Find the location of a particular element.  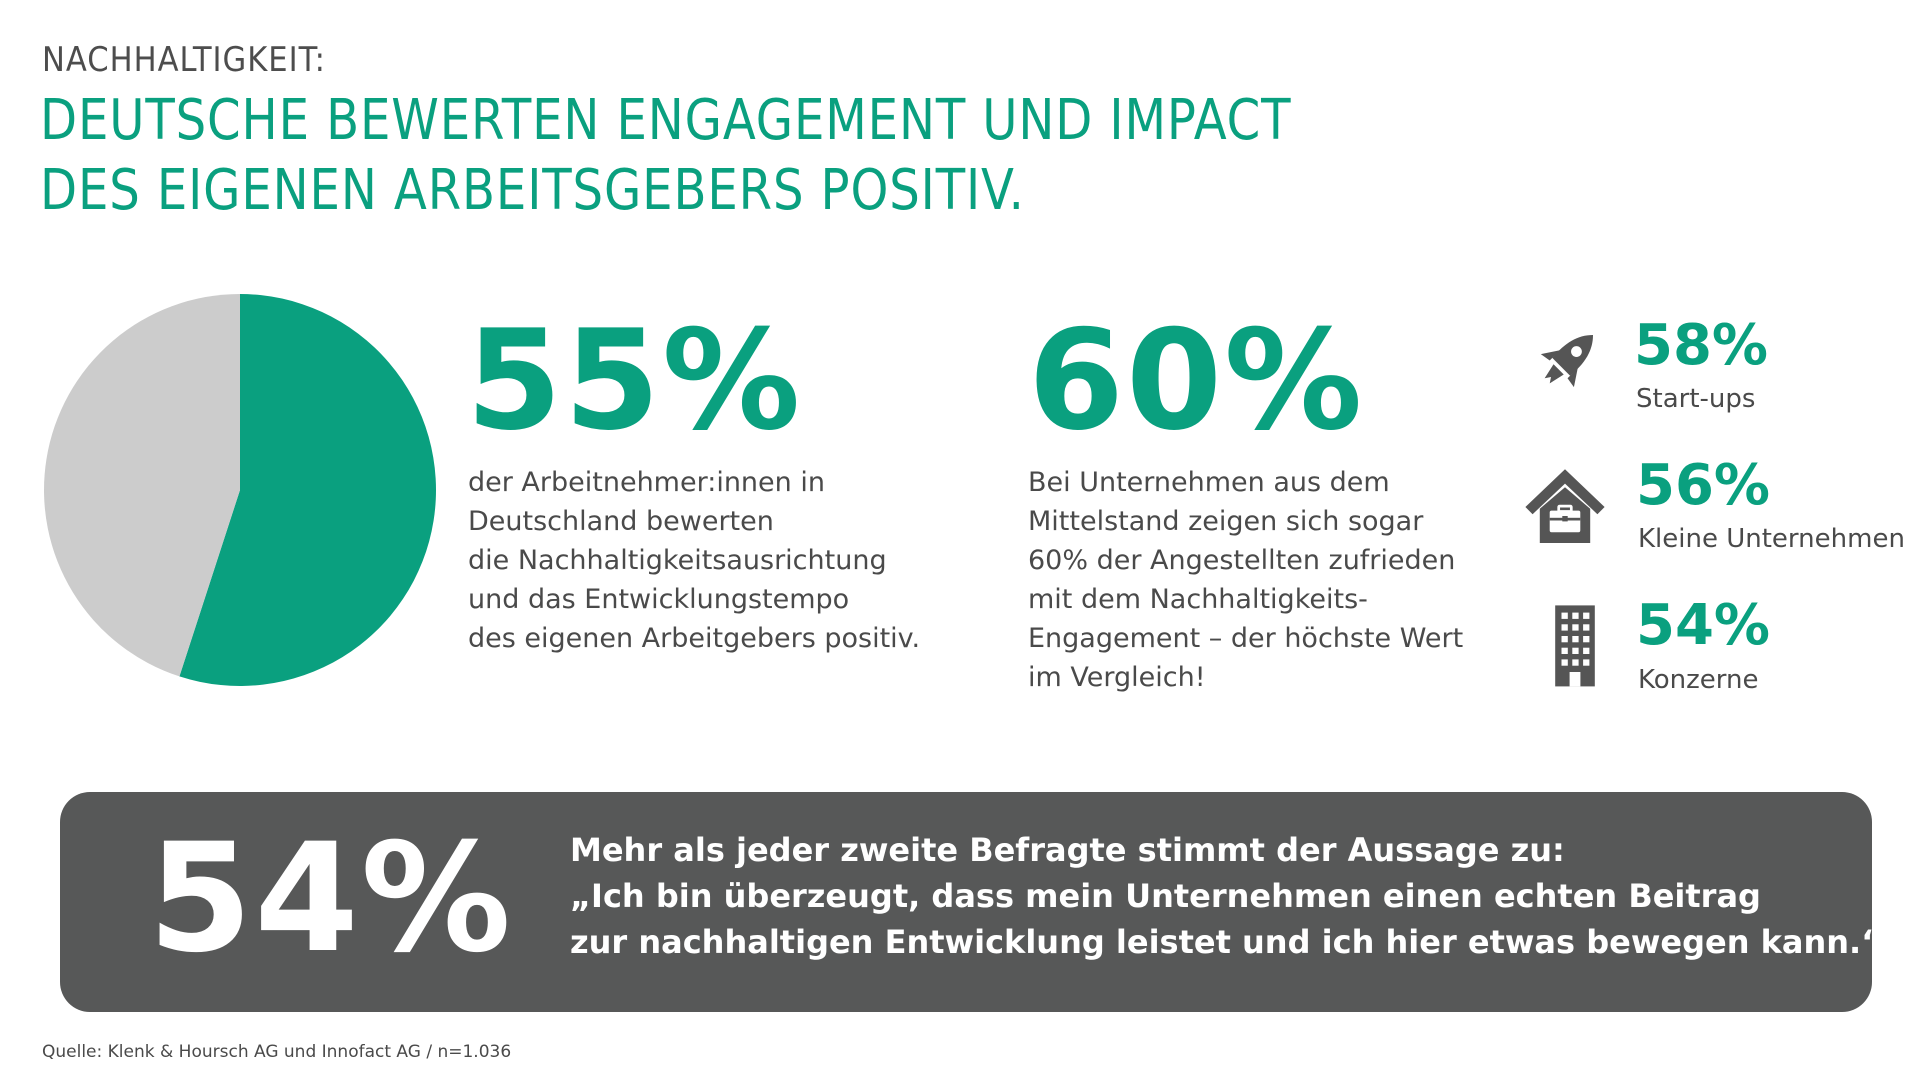

house-briefcase-icon is located at coordinates (1565, 506).